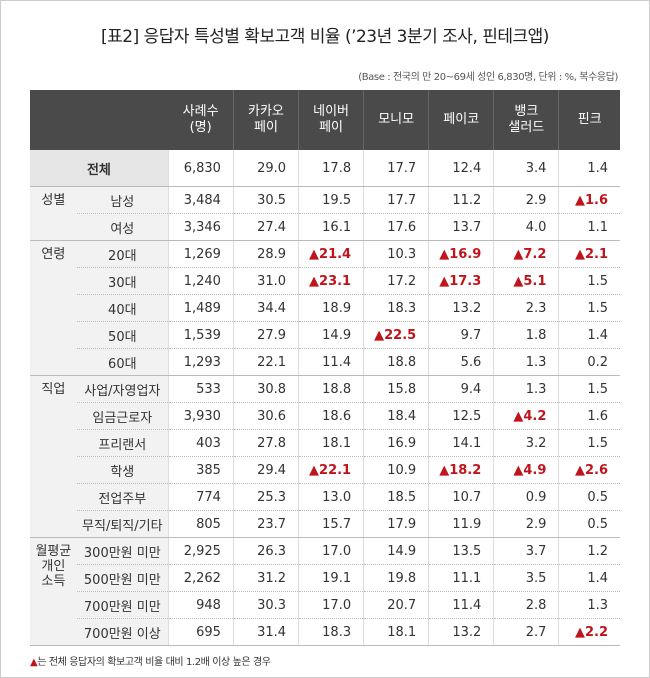  I want to click on cell-value: 4.9, so click(535, 470).